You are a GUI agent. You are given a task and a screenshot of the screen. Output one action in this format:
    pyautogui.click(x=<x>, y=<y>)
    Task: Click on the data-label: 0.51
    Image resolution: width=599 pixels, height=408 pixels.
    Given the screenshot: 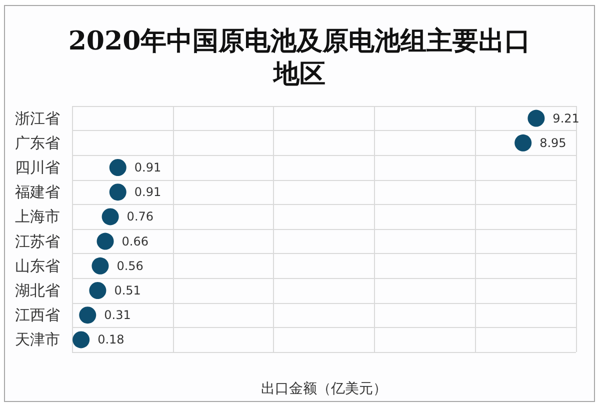 What is the action you would take?
    pyautogui.click(x=127, y=291)
    